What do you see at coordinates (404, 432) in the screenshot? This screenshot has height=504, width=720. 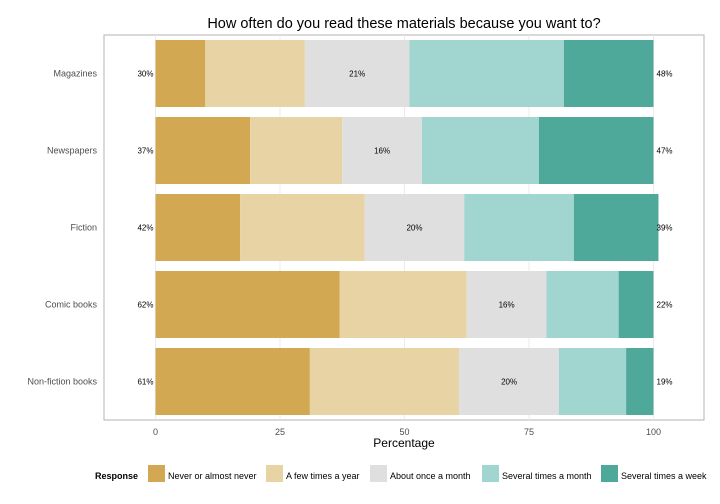 I see `x-tick-label: 50` at bounding box center [404, 432].